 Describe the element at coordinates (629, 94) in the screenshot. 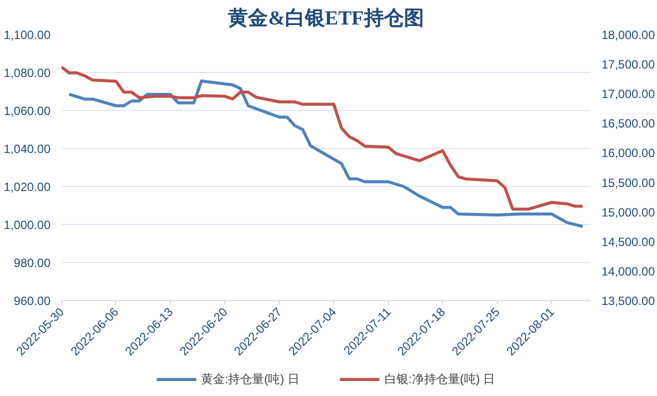

I see `y2-tick-label: 17,000.00` at that location.